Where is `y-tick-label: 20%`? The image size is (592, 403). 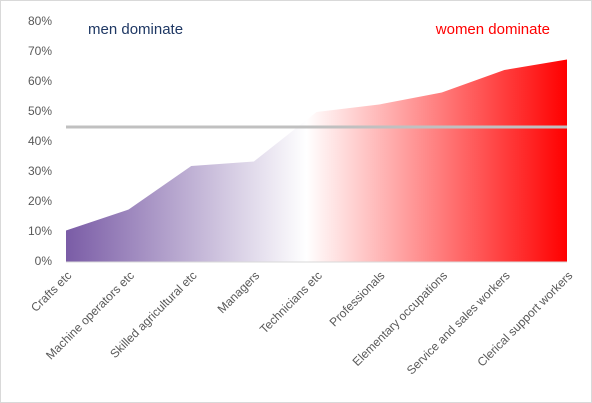
y-tick-label: 20% is located at coordinates (40, 201).